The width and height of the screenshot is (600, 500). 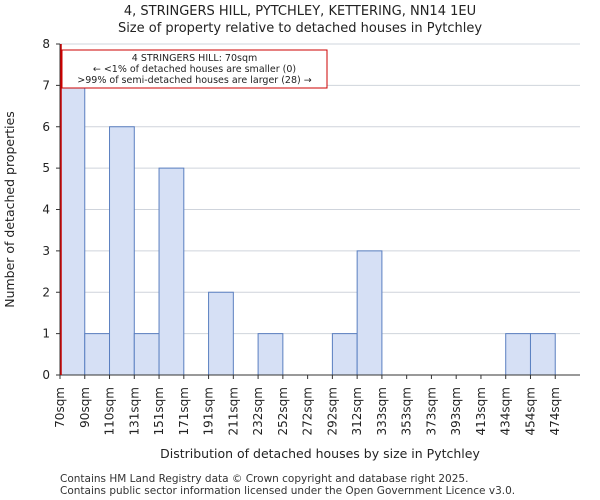 What do you see at coordinates (332, 411) in the screenshot?
I see `x-tick-label: 292sqm` at bounding box center [332, 411].